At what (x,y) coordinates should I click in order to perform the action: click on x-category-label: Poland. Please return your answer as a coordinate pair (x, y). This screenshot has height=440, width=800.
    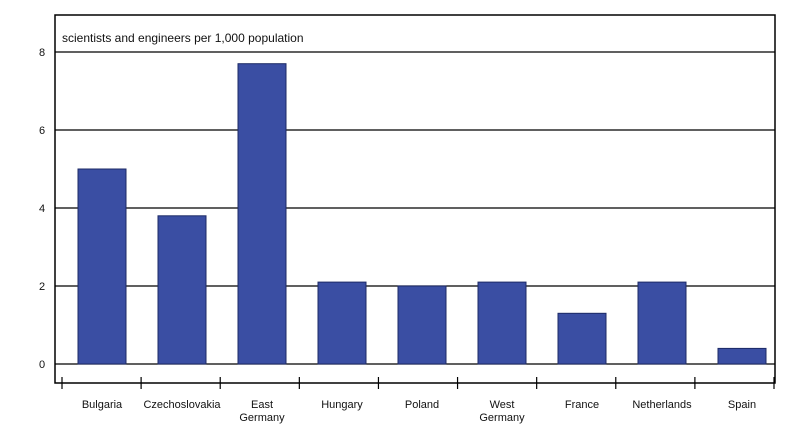
    Looking at the image, I should click on (422, 405).